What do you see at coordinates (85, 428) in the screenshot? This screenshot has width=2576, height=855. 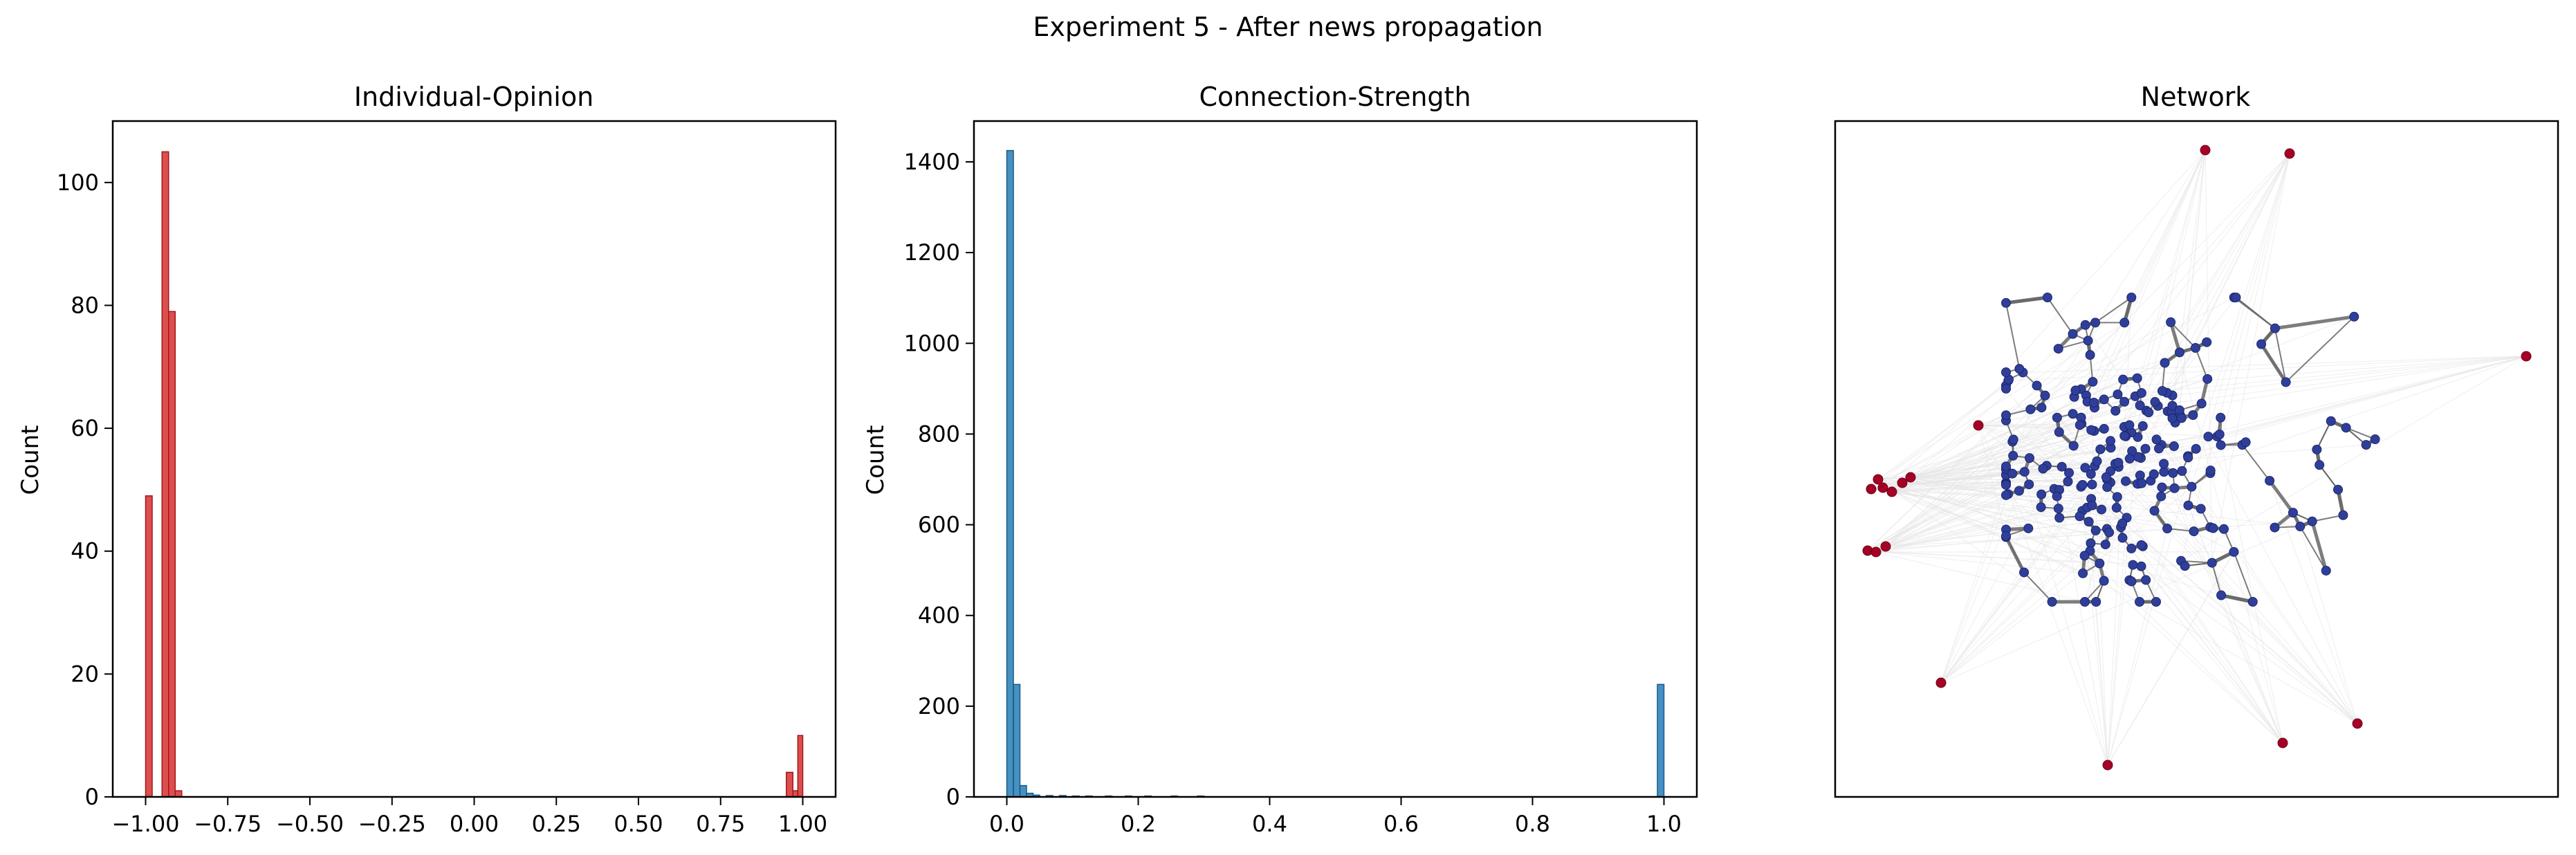 I see `y-tick-label: 60` at bounding box center [85, 428].